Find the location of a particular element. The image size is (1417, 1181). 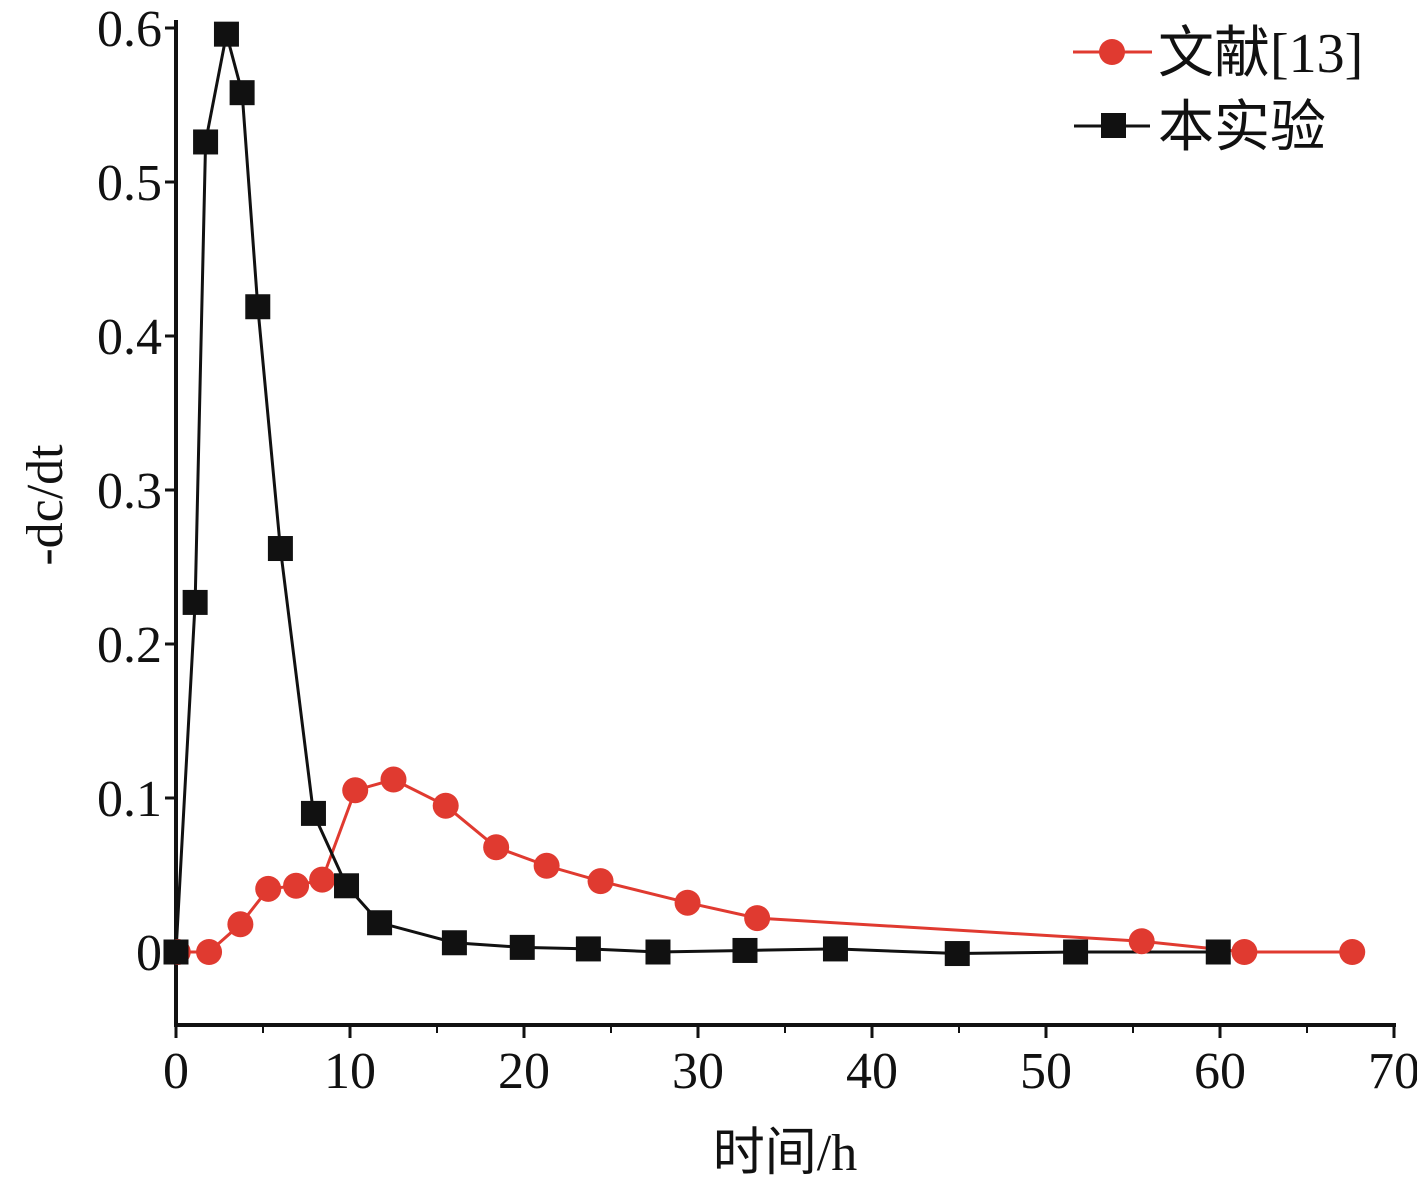

x-tick-label: 0 is located at coordinates (176, 1071).